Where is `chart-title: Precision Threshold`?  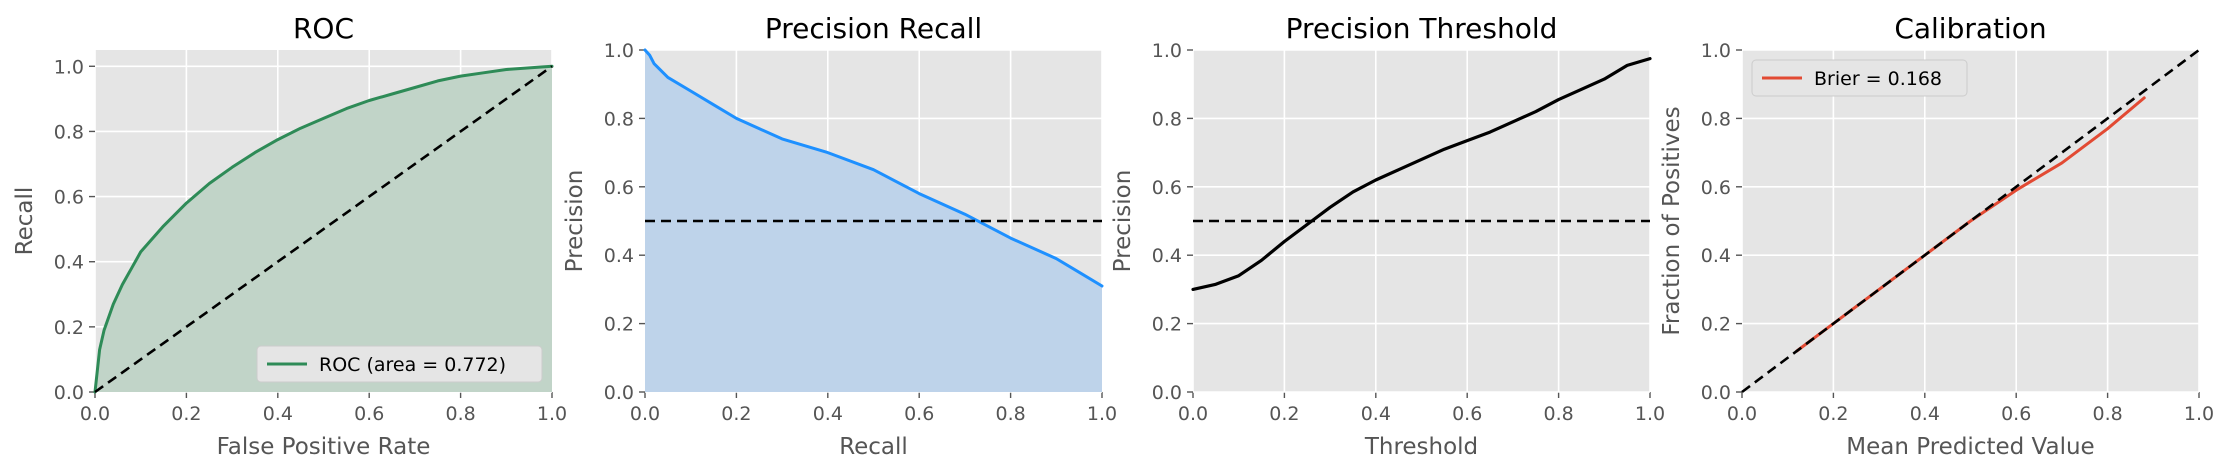 chart-title: Precision Threshold is located at coordinates (1422, 28).